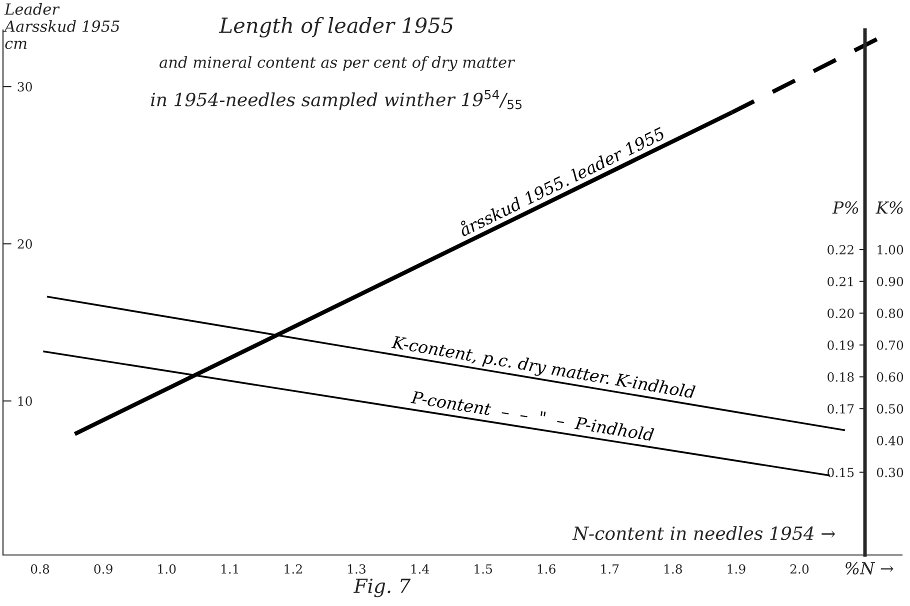 This screenshot has width=910, height=606. What do you see at coordinates (293, 569) in the screenshot?
I see `x-tick-label: 1.2` at bounding box center [293, 569].